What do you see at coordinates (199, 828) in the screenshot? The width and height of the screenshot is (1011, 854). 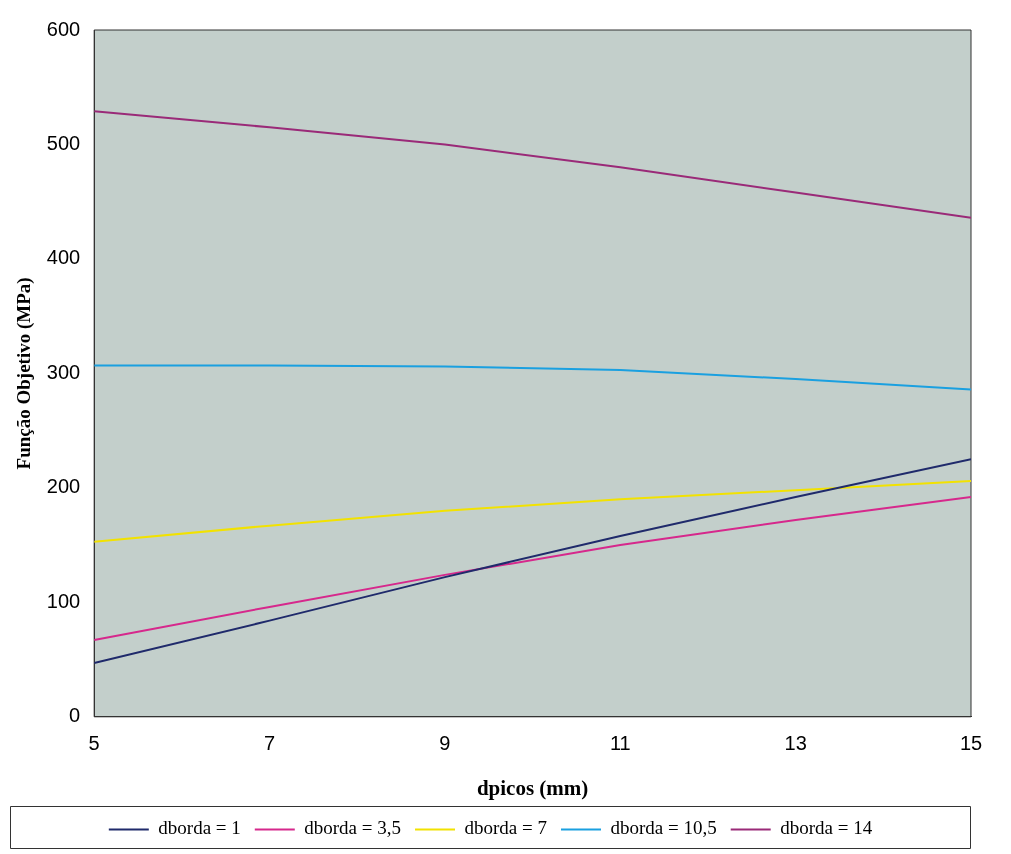 I see `legend-label: dborda = 1` at bounding box center [199, 828].